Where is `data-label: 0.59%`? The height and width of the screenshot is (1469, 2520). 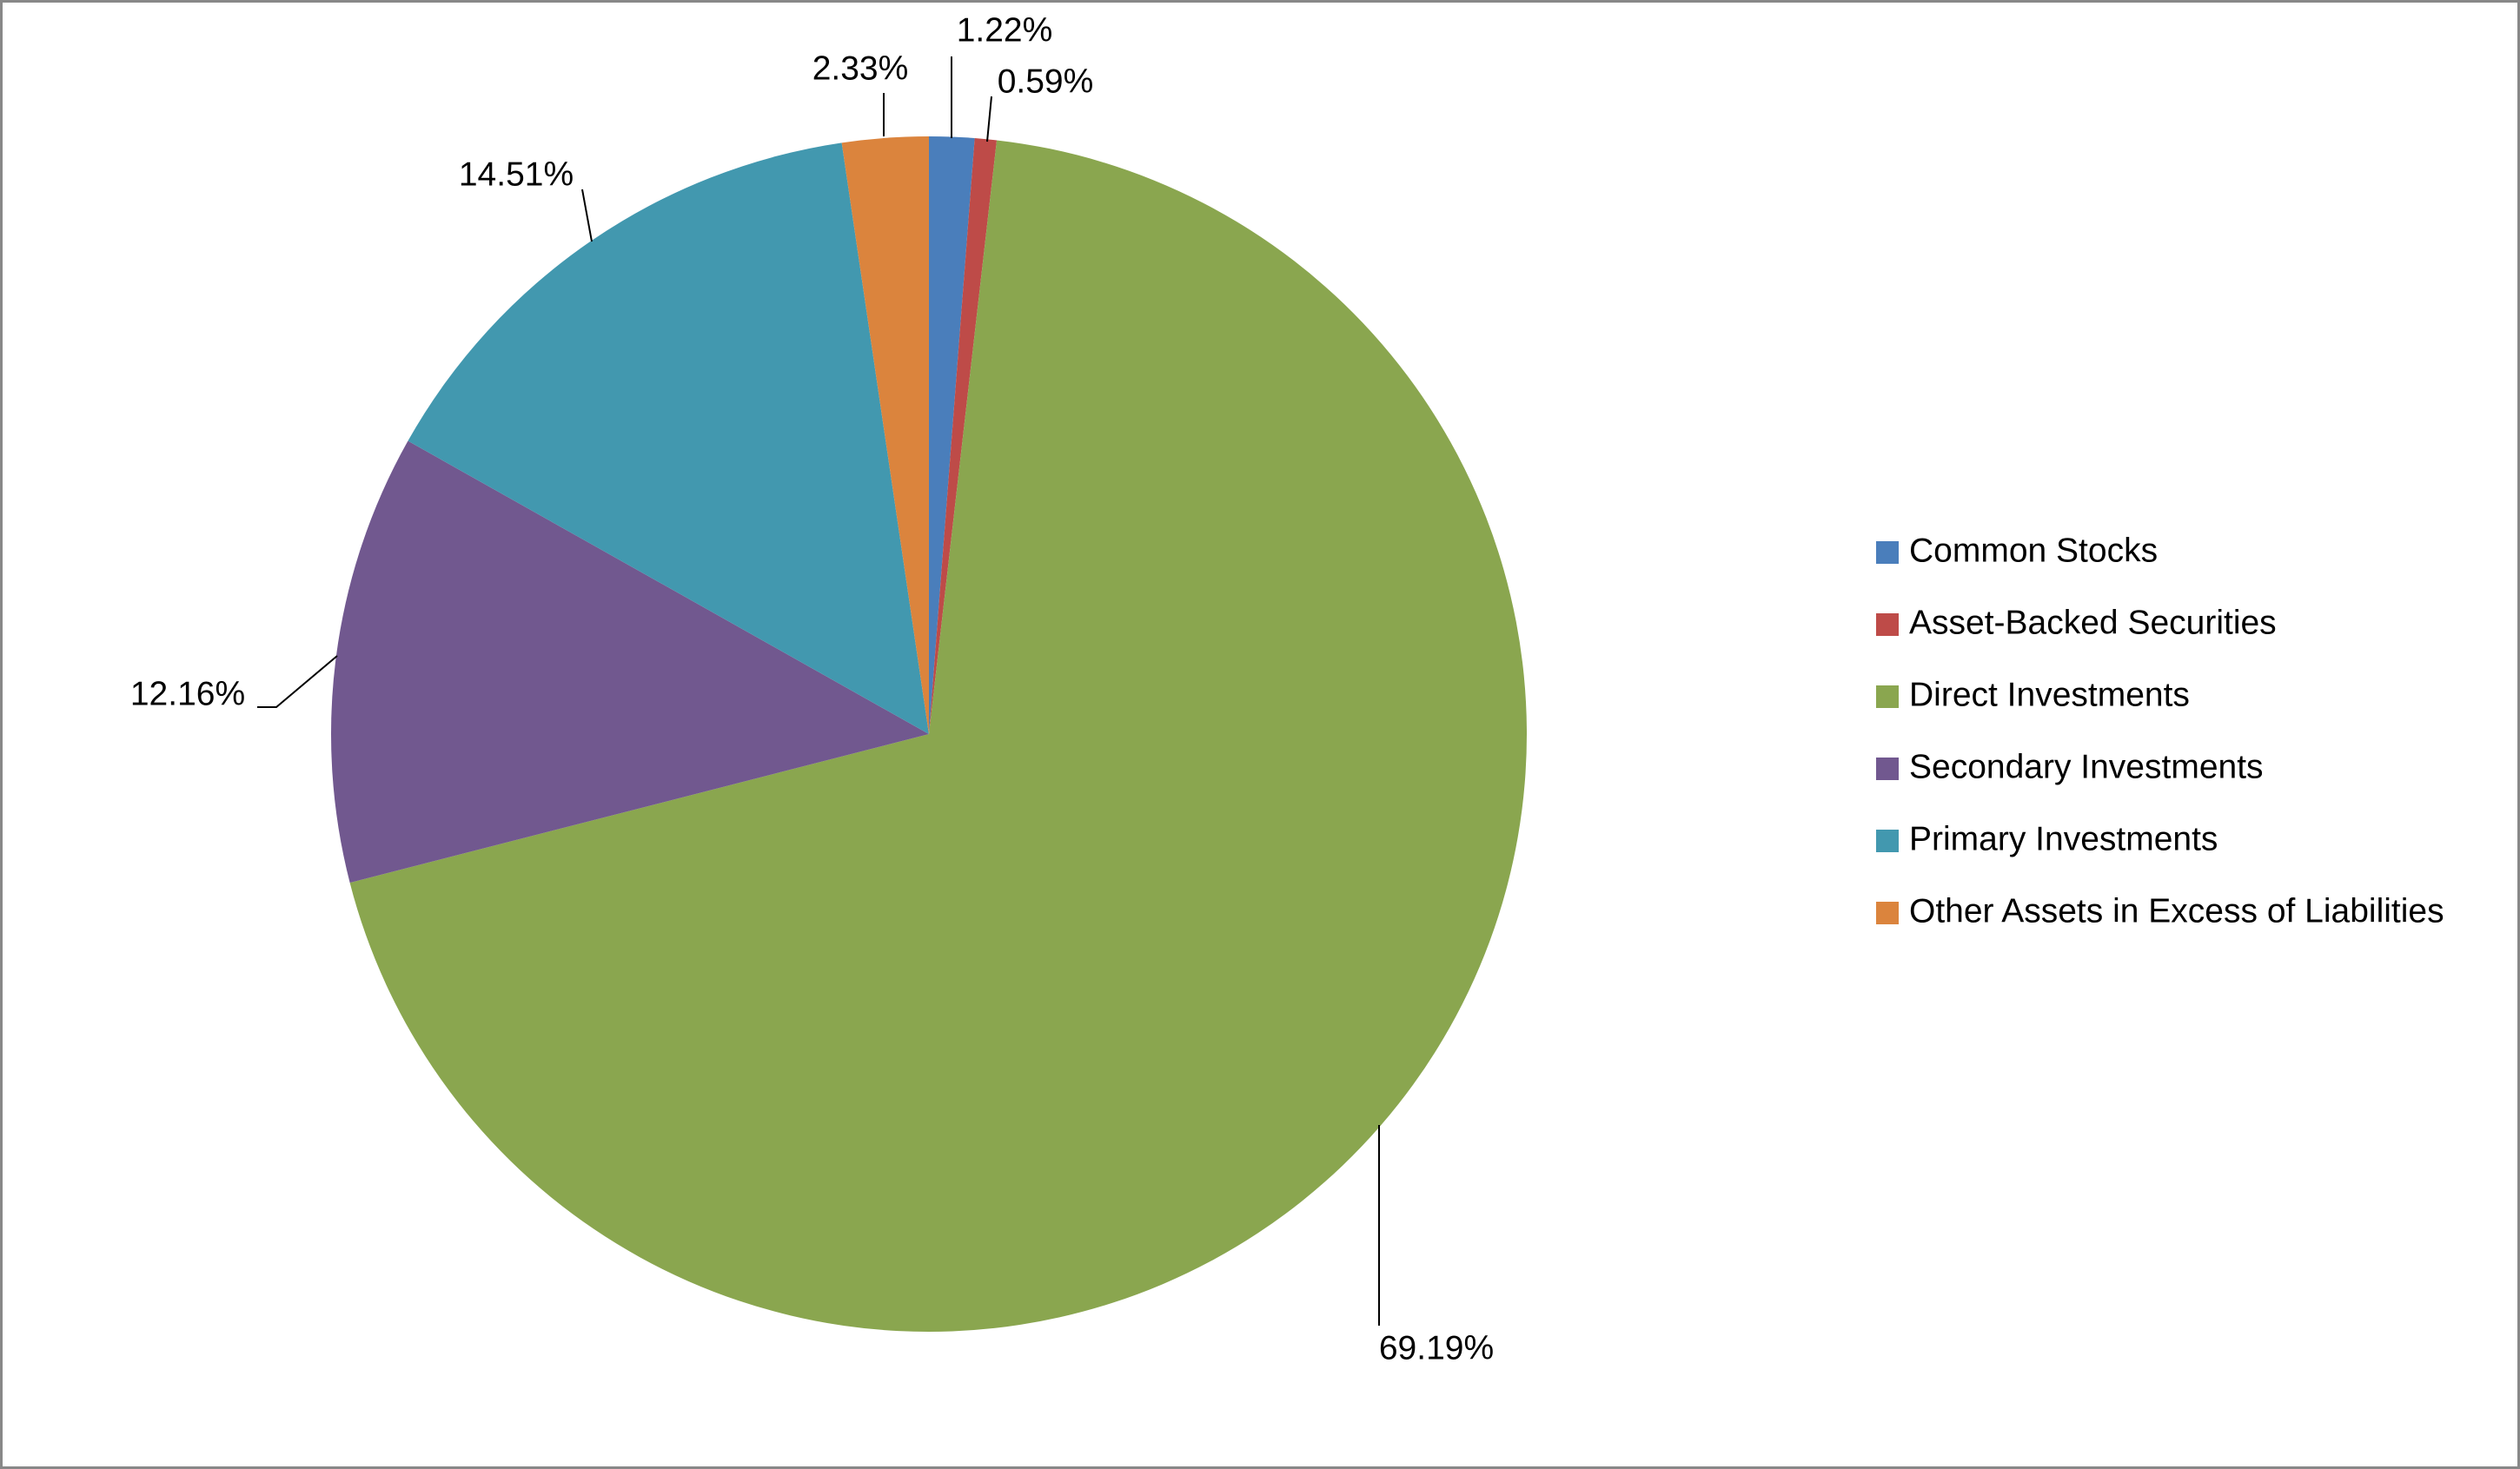 data-label: 0.59% is located at coordinates (1046, 81).